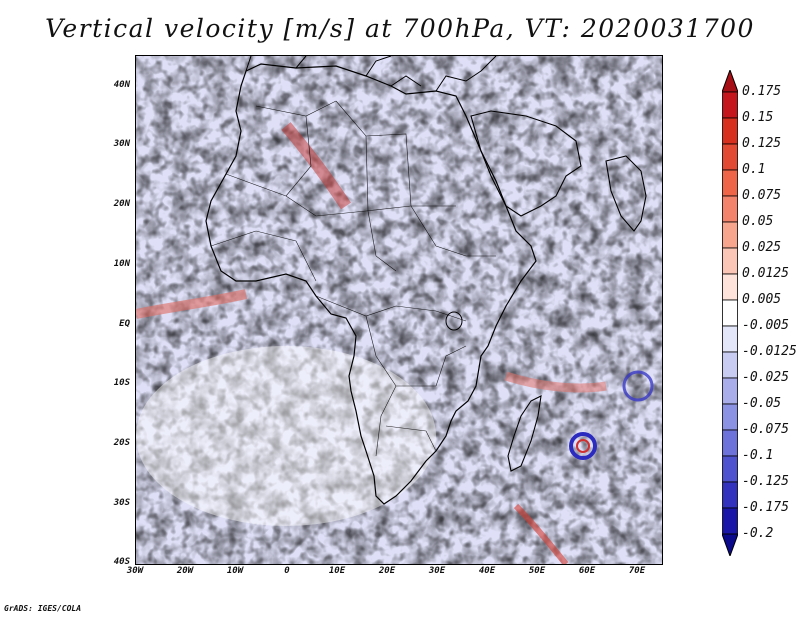 The image size is (800, 618). What do you see at coordinates (121, 264) in the screenshot?
I see `lat-tick-10n: 10N` at bounding box center [121, 264].